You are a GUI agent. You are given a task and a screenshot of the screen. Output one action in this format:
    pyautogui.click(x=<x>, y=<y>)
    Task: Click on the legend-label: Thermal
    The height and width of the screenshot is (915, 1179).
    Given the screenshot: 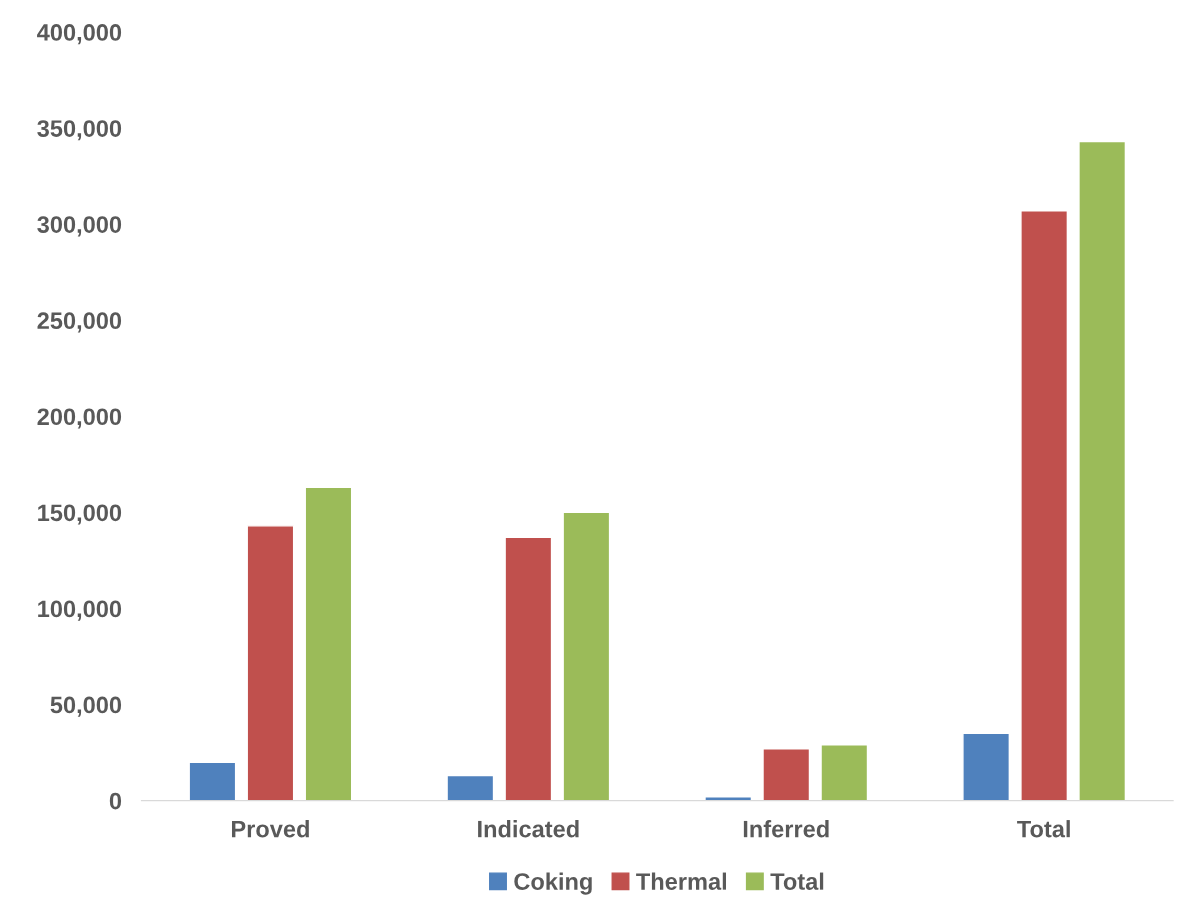 What is the action you would take?
    pyautogui.click(x=681, y=881)
    